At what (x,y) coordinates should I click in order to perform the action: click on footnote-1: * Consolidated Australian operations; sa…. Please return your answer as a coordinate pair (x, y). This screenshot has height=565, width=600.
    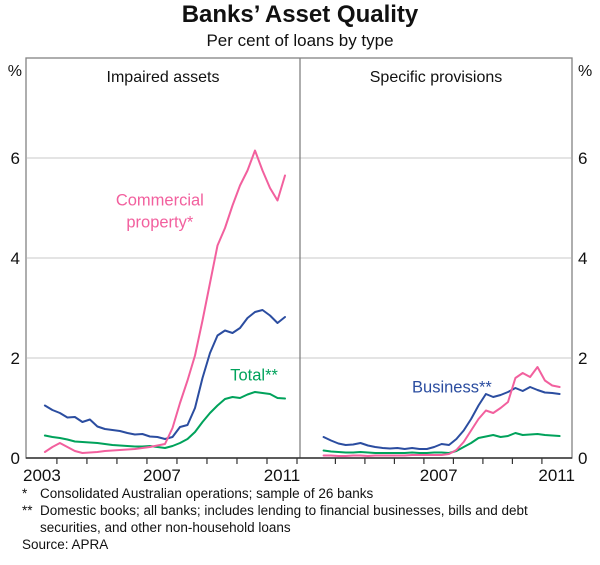
    Looking at the image, I should click on (302, 493).